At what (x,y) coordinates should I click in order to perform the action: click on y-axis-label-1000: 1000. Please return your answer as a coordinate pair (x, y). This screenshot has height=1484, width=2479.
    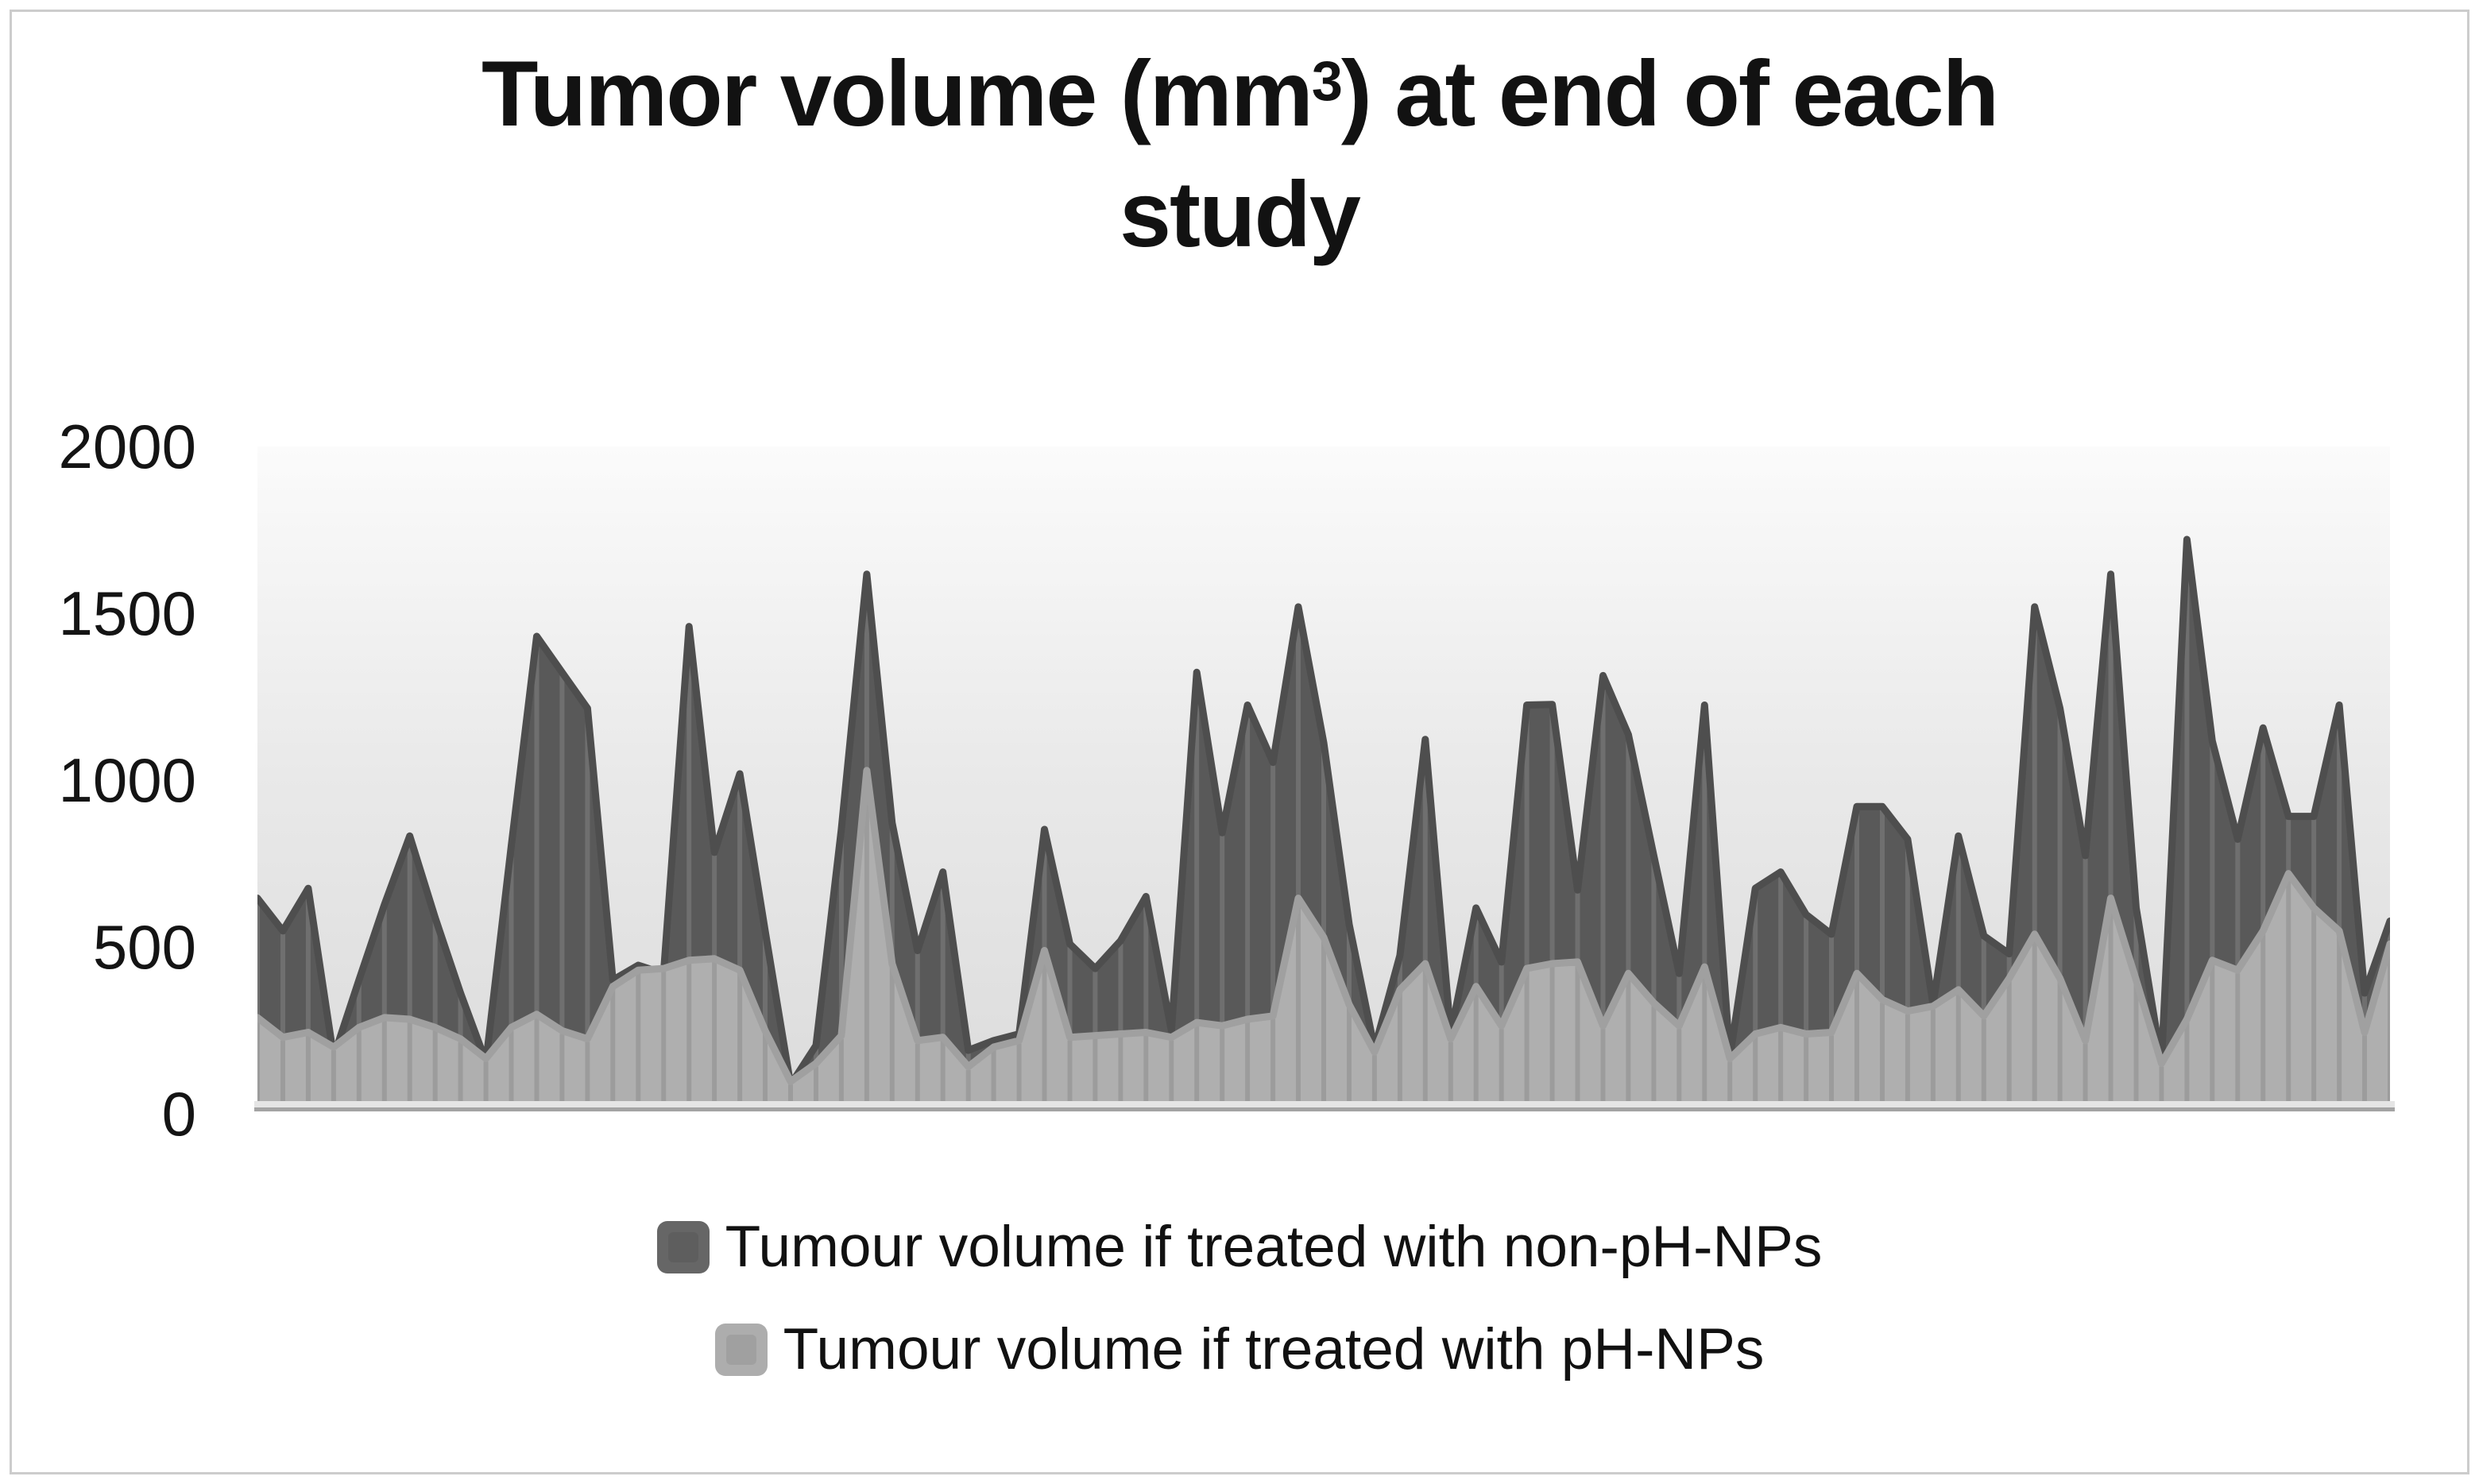
    Looking at the image, I should click on (127, 780).